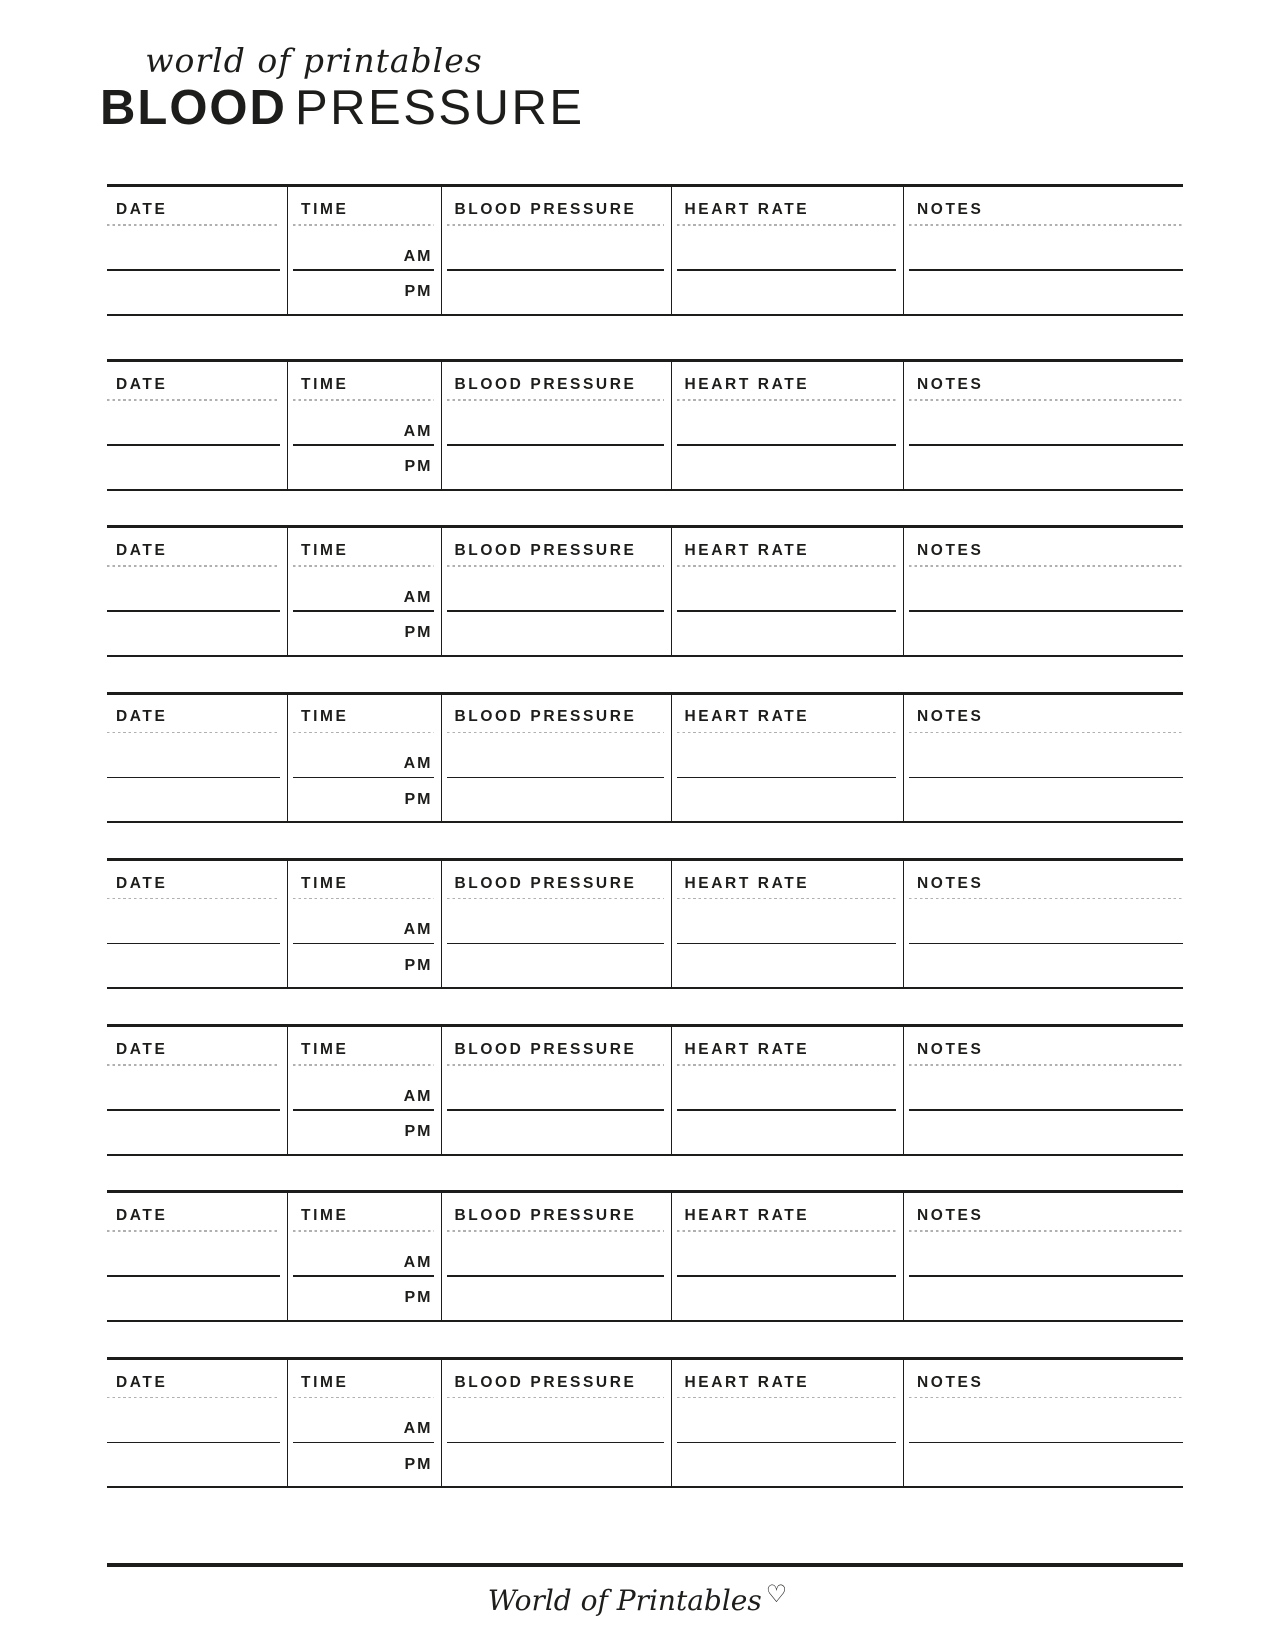  I want to click on document-header: world of printables BLOOD PRESSURE, so click(341, 86).